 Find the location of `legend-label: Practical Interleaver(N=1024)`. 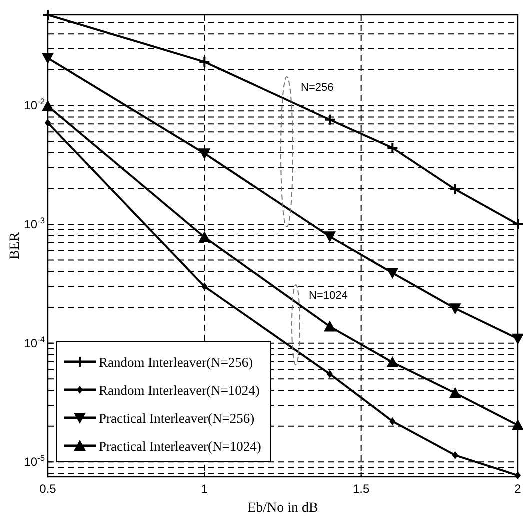

legend-label: Practical Interleaver(N=1024) is located at coordinates (180, 446).